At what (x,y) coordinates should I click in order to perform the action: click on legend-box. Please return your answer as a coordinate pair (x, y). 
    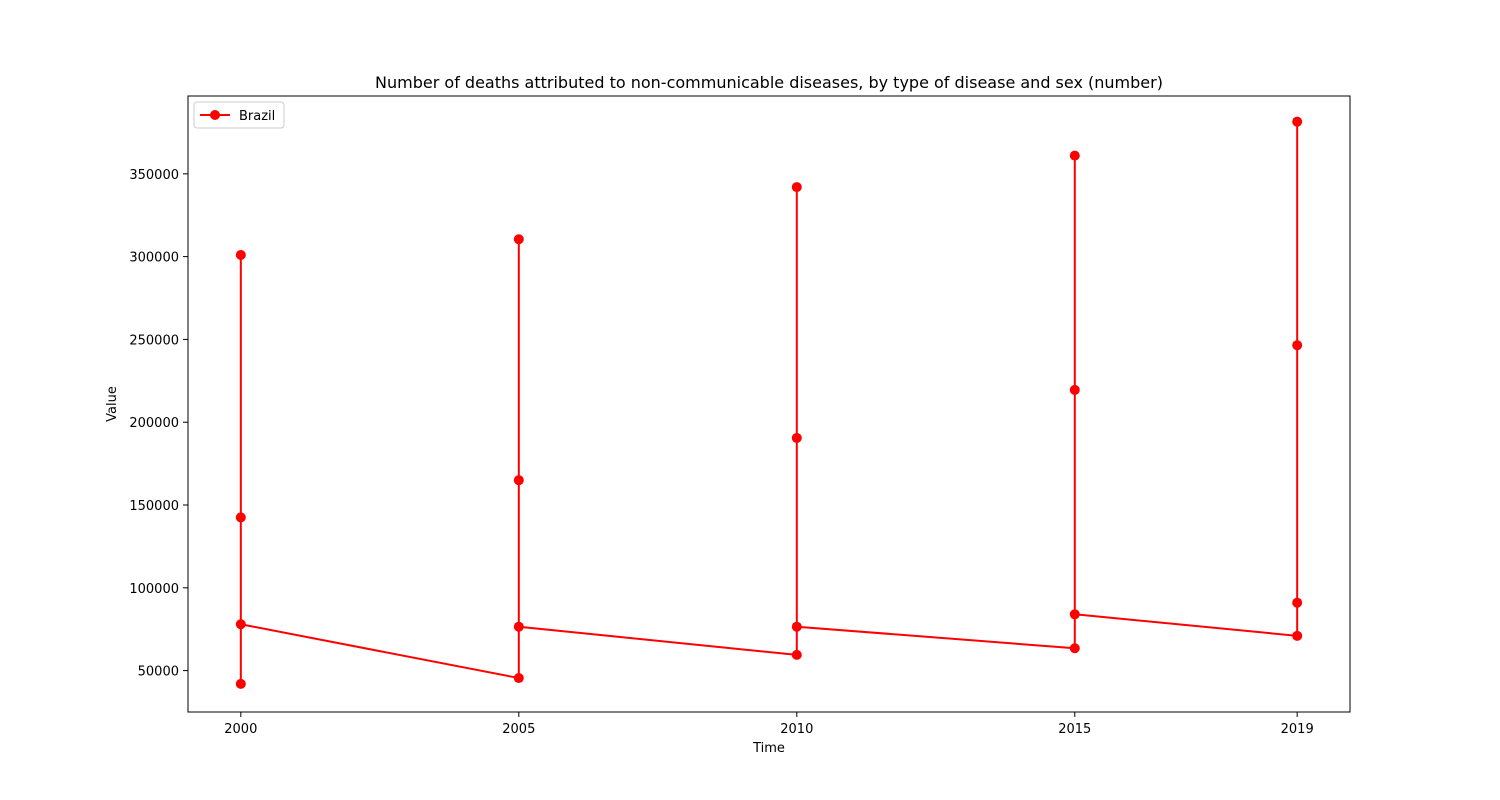
    Looking at the image, I should click on (239, 115).